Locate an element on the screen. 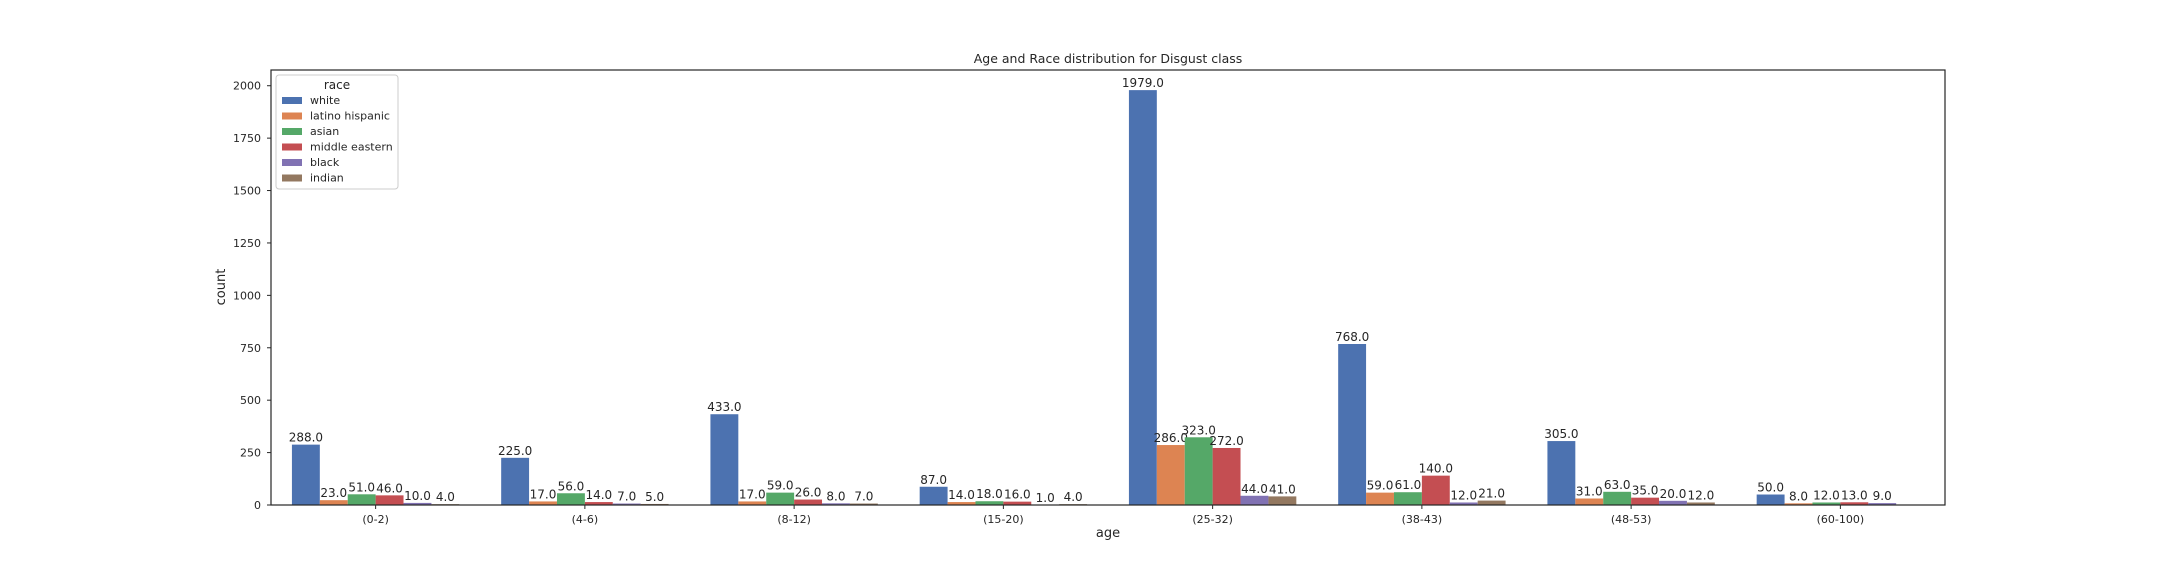 This screenshot has width=2160, height=576. data-label: 768.0 is located at coordinates (1352, 337).